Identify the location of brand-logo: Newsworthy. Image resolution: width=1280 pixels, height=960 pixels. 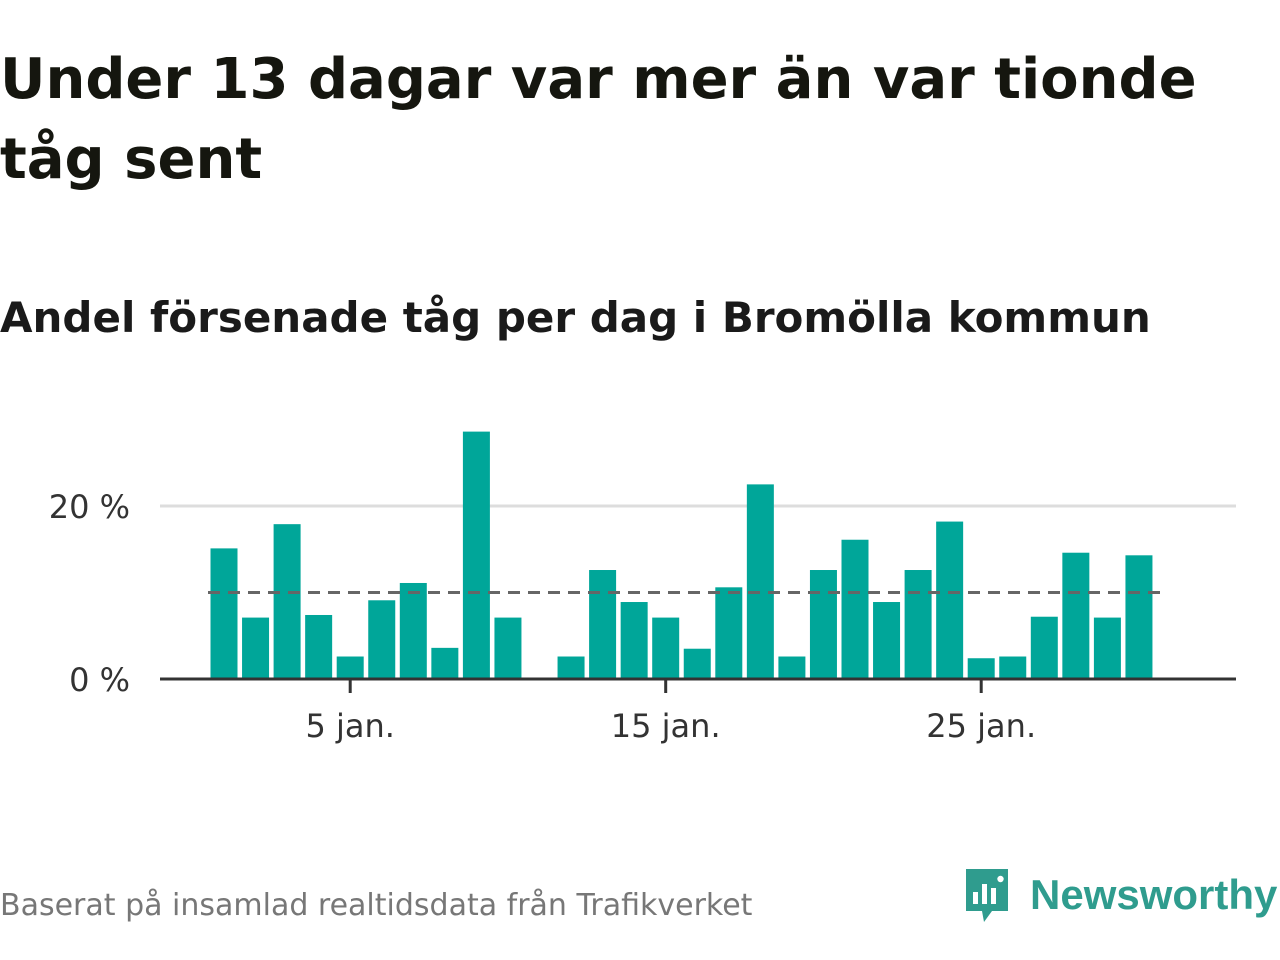
(1119, 895).